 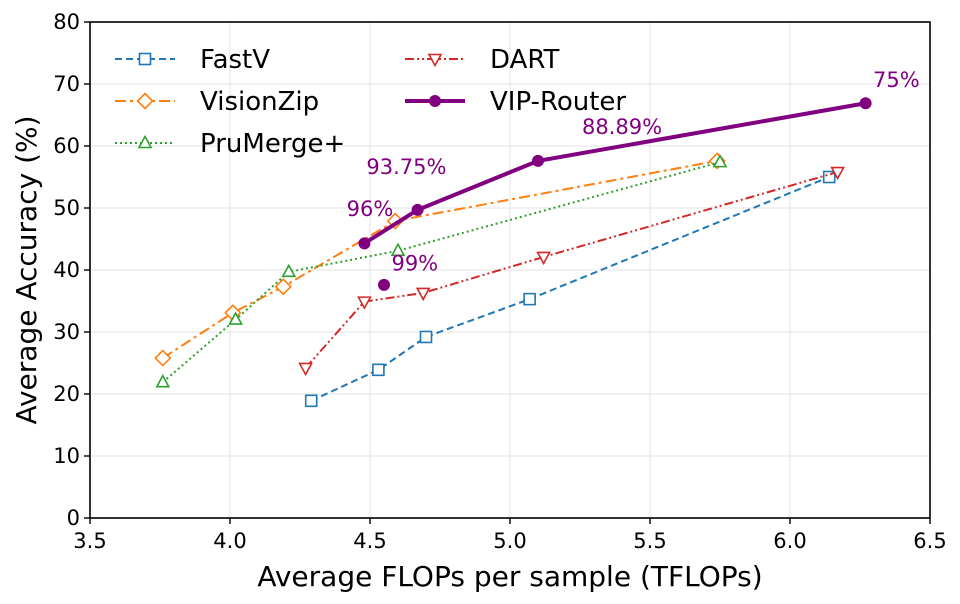 I want to click on y-tick-label: 20, so click(x=66, y=394).